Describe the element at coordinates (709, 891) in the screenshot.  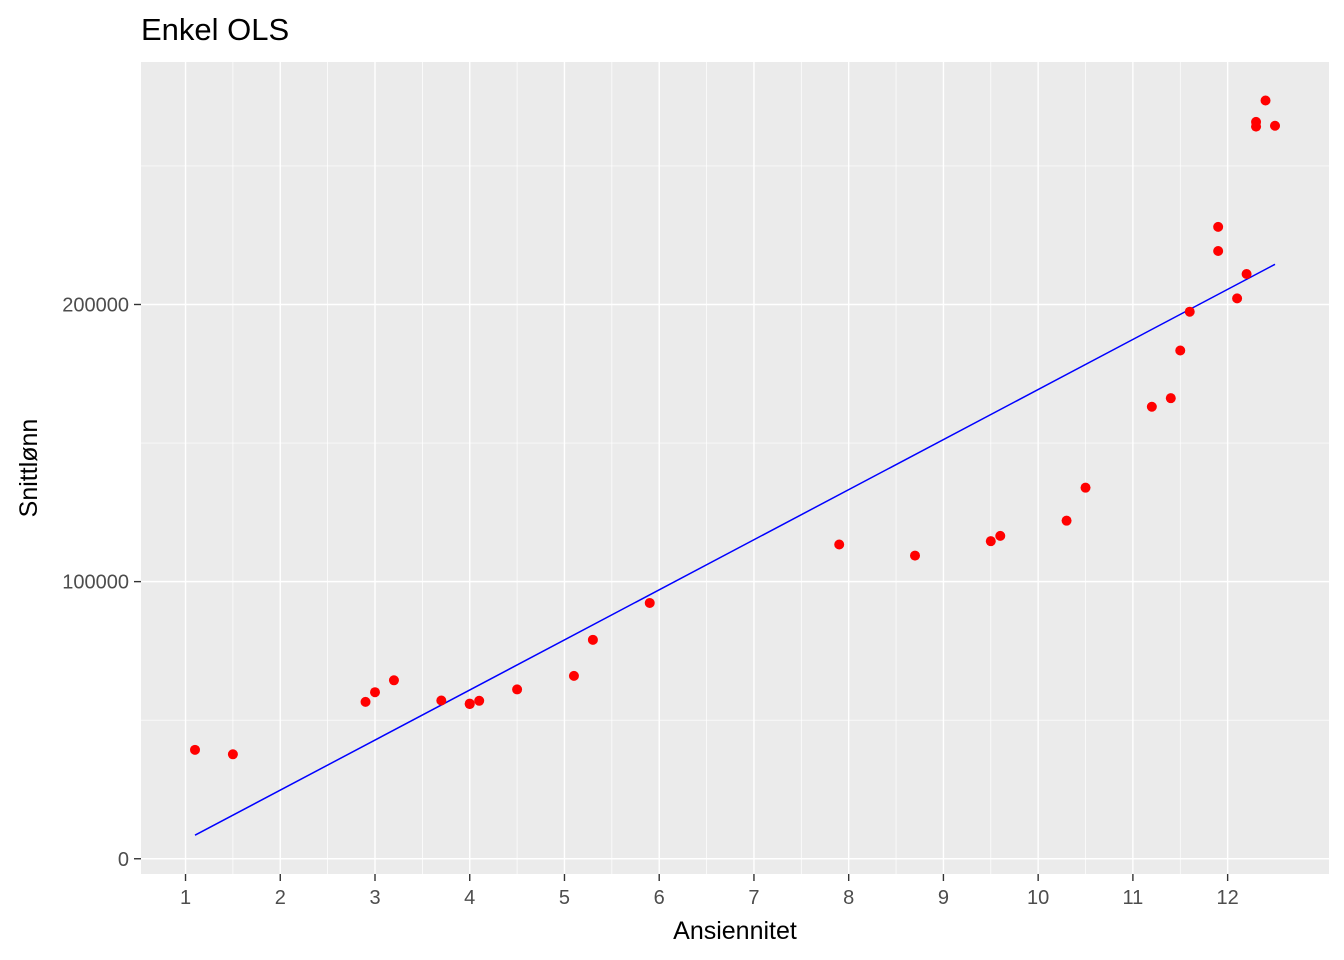
I see `x-axis-ticks: 1 2 3 4 5 6 7 8 9 10 11 12` at that location.